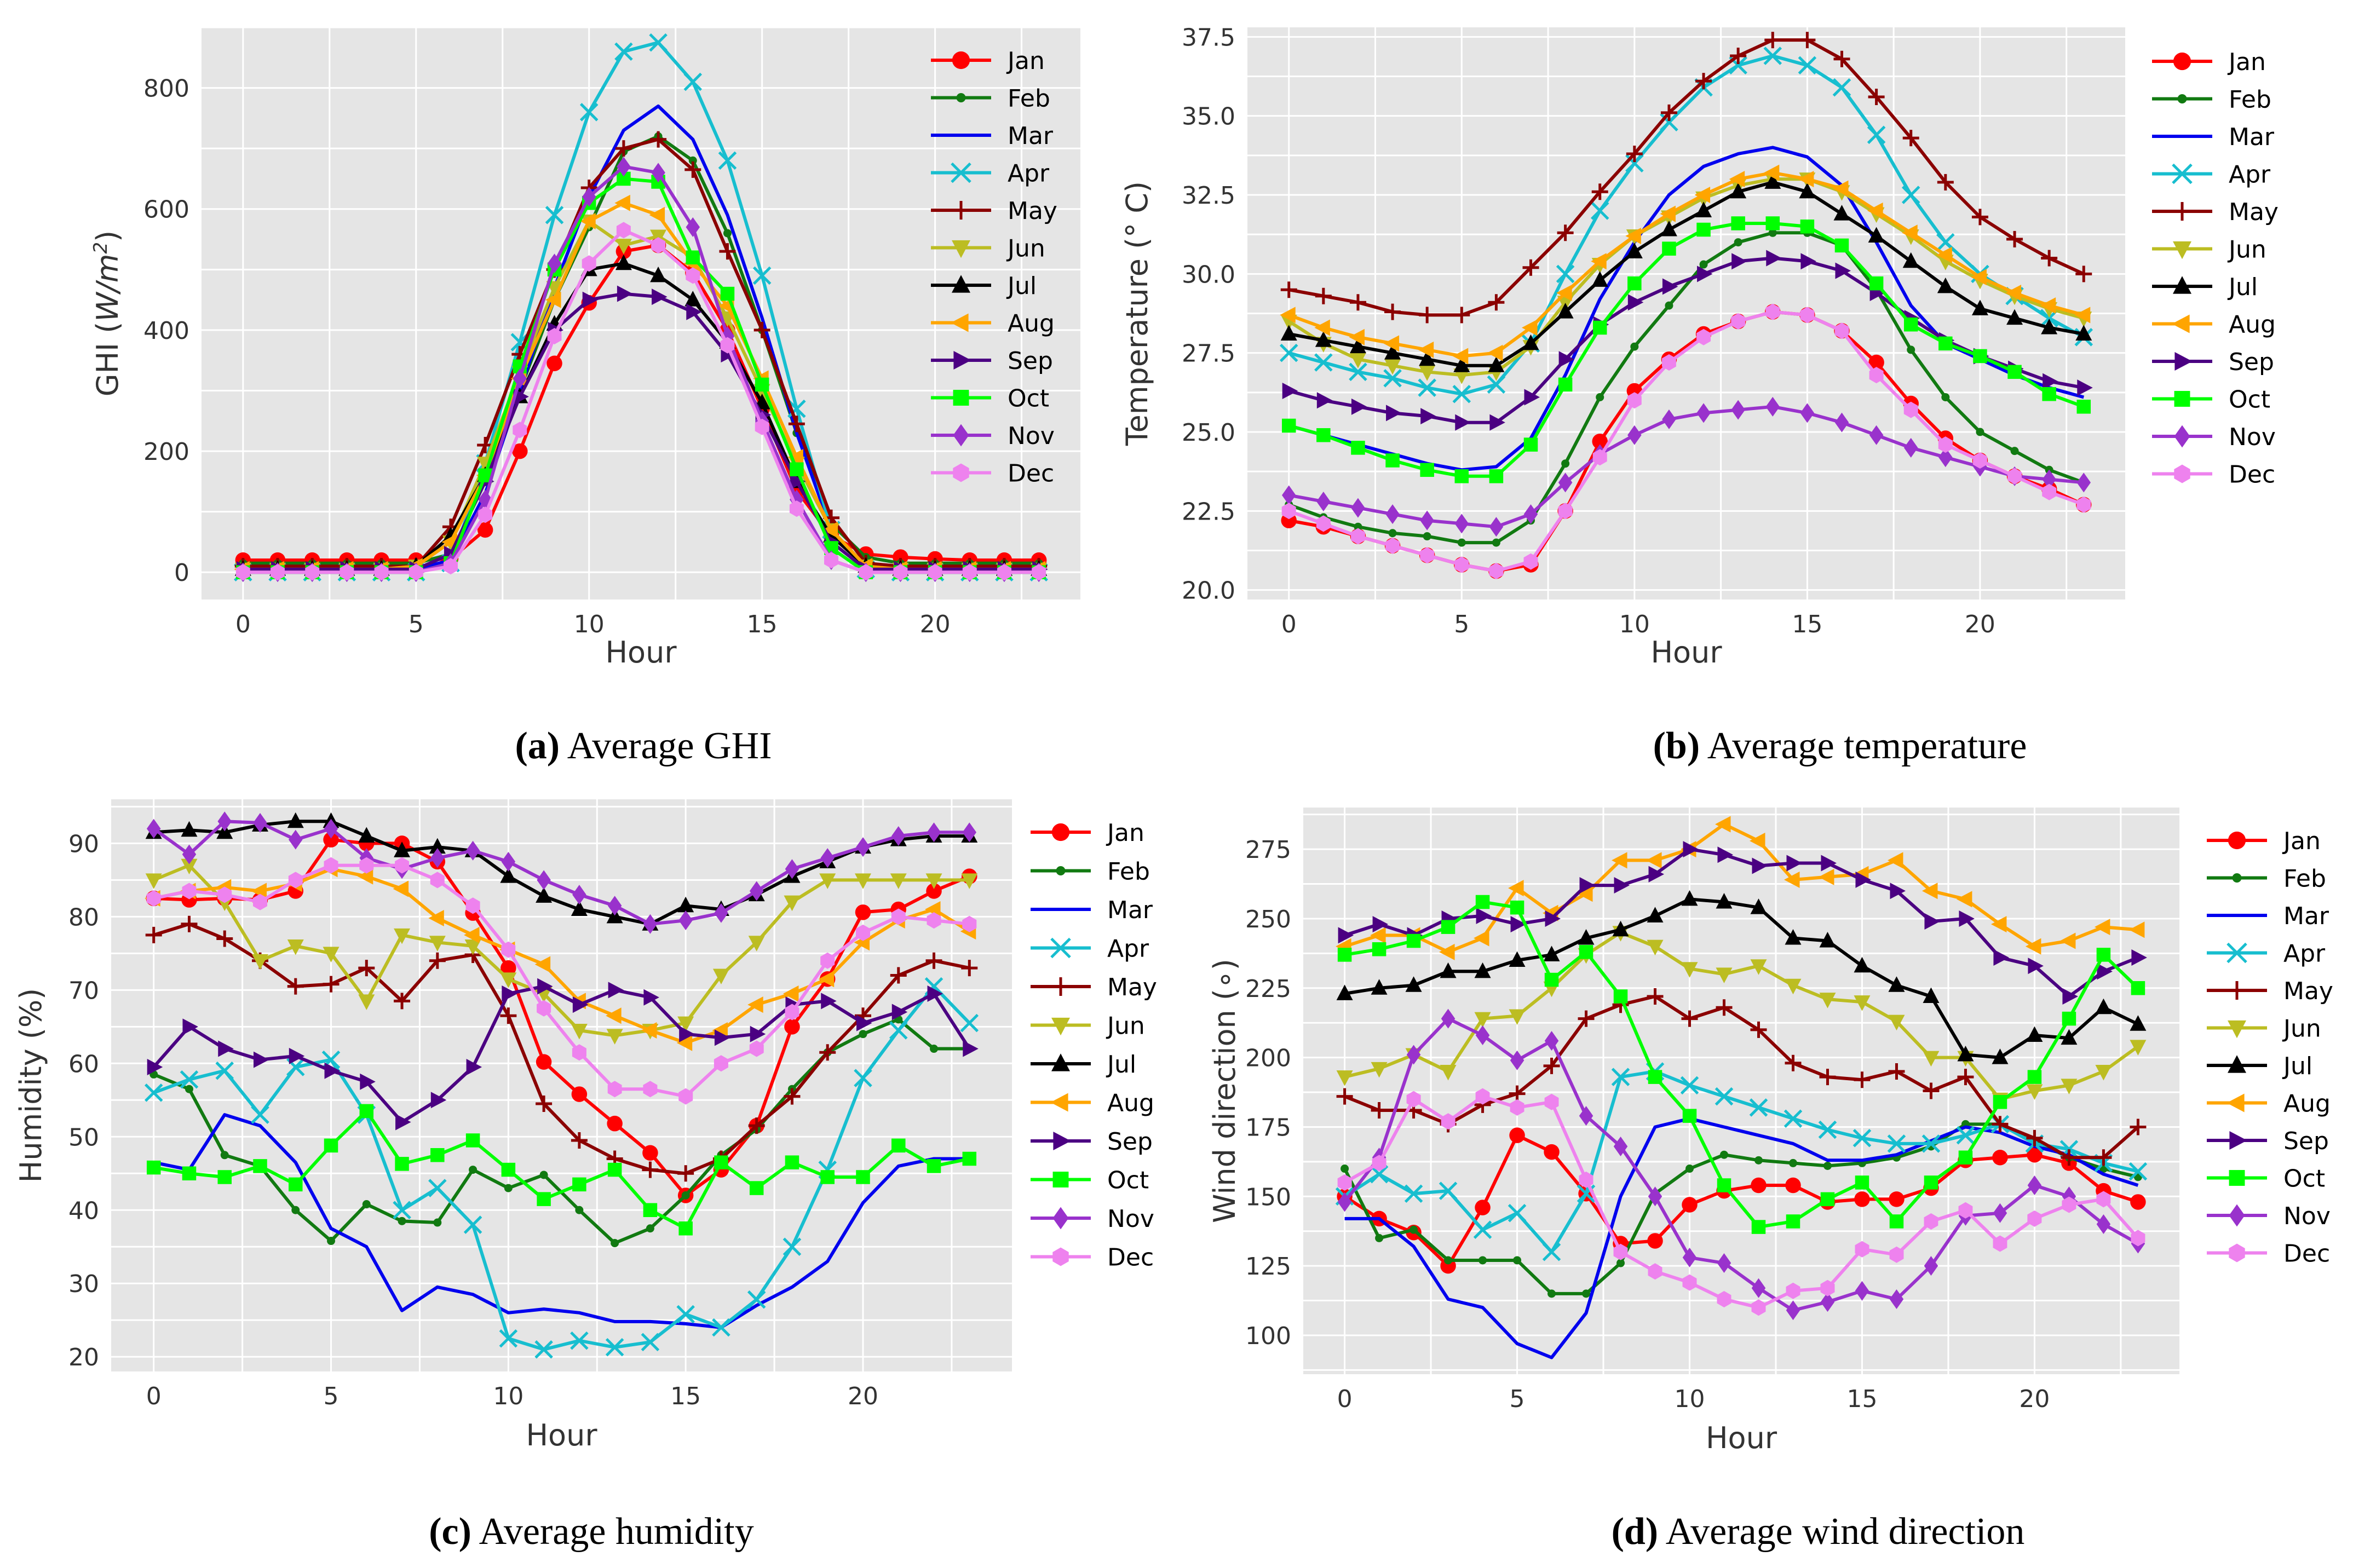  Describe the element at coordinates (641, 401) in the screenshot. I see `series-dec` at that location.